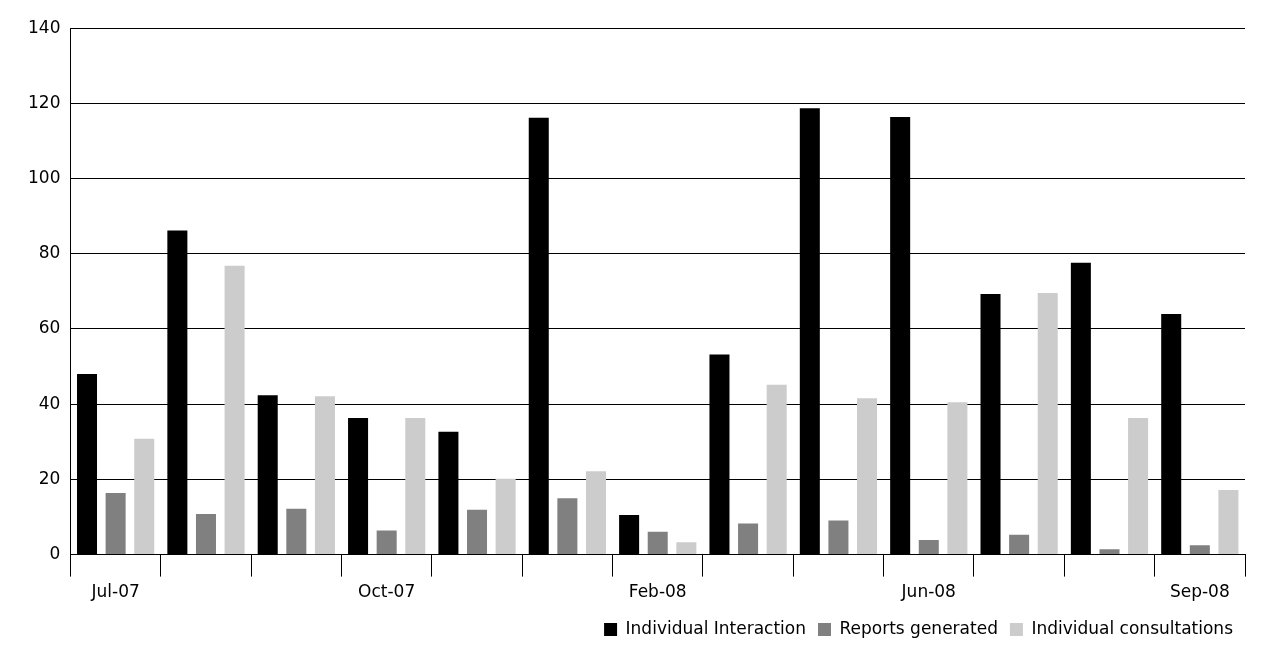 This screenshot has height=666, width=1267. Describe the element at coordinates (44, 101) in the screenshot. I see `y-tick-label: 120` at that location.